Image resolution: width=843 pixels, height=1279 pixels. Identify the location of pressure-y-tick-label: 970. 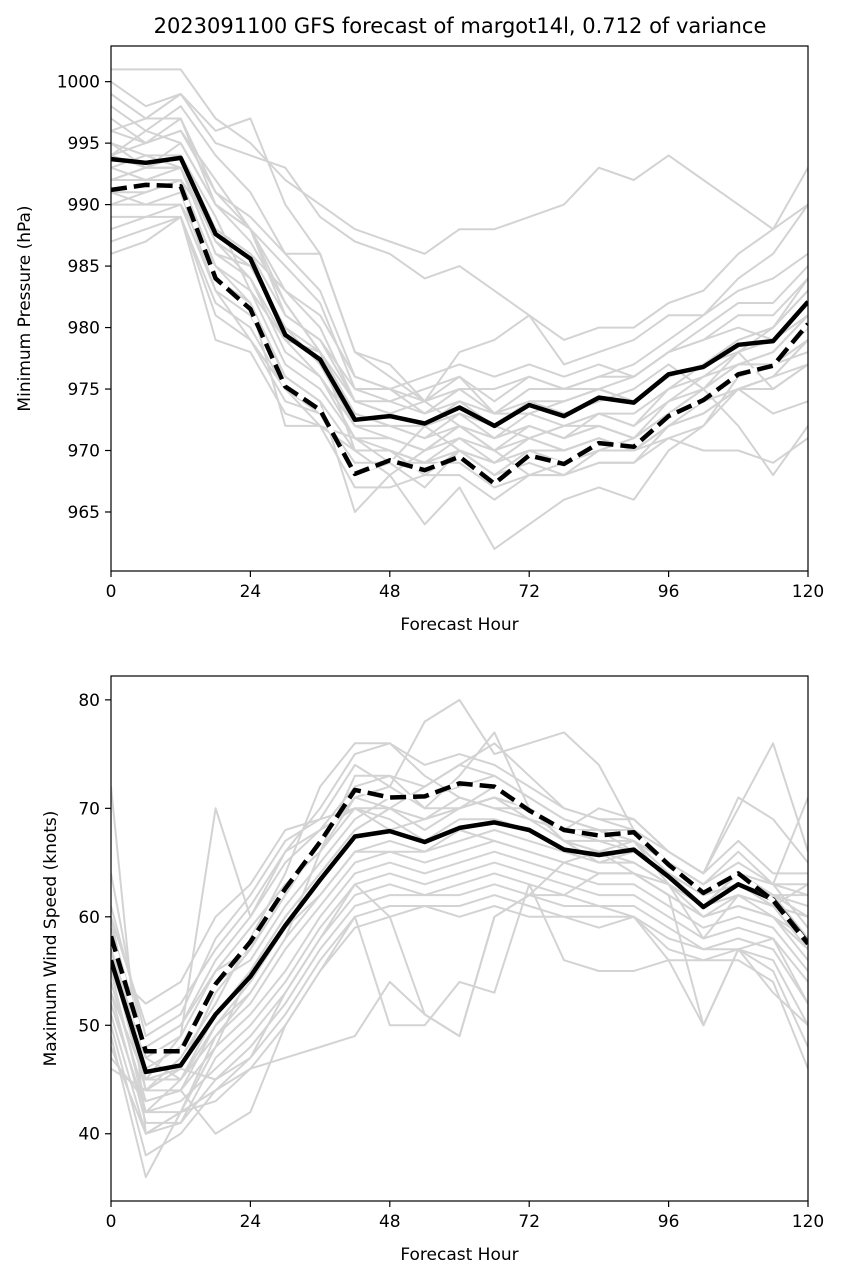
(84, 452).